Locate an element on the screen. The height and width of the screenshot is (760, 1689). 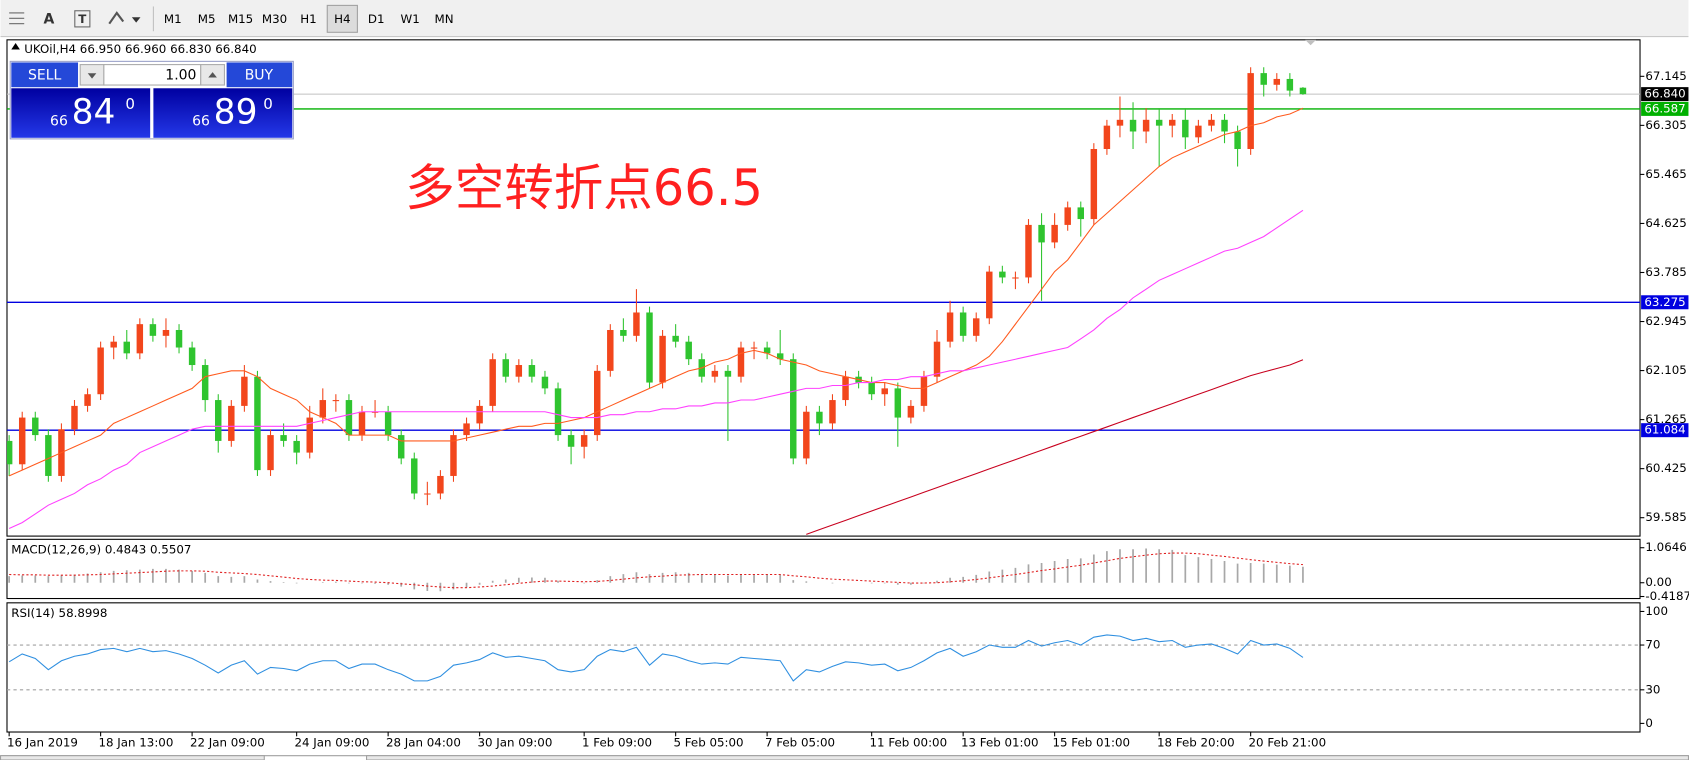
timeframe-button: M15 is located at coordinates (240, 19).